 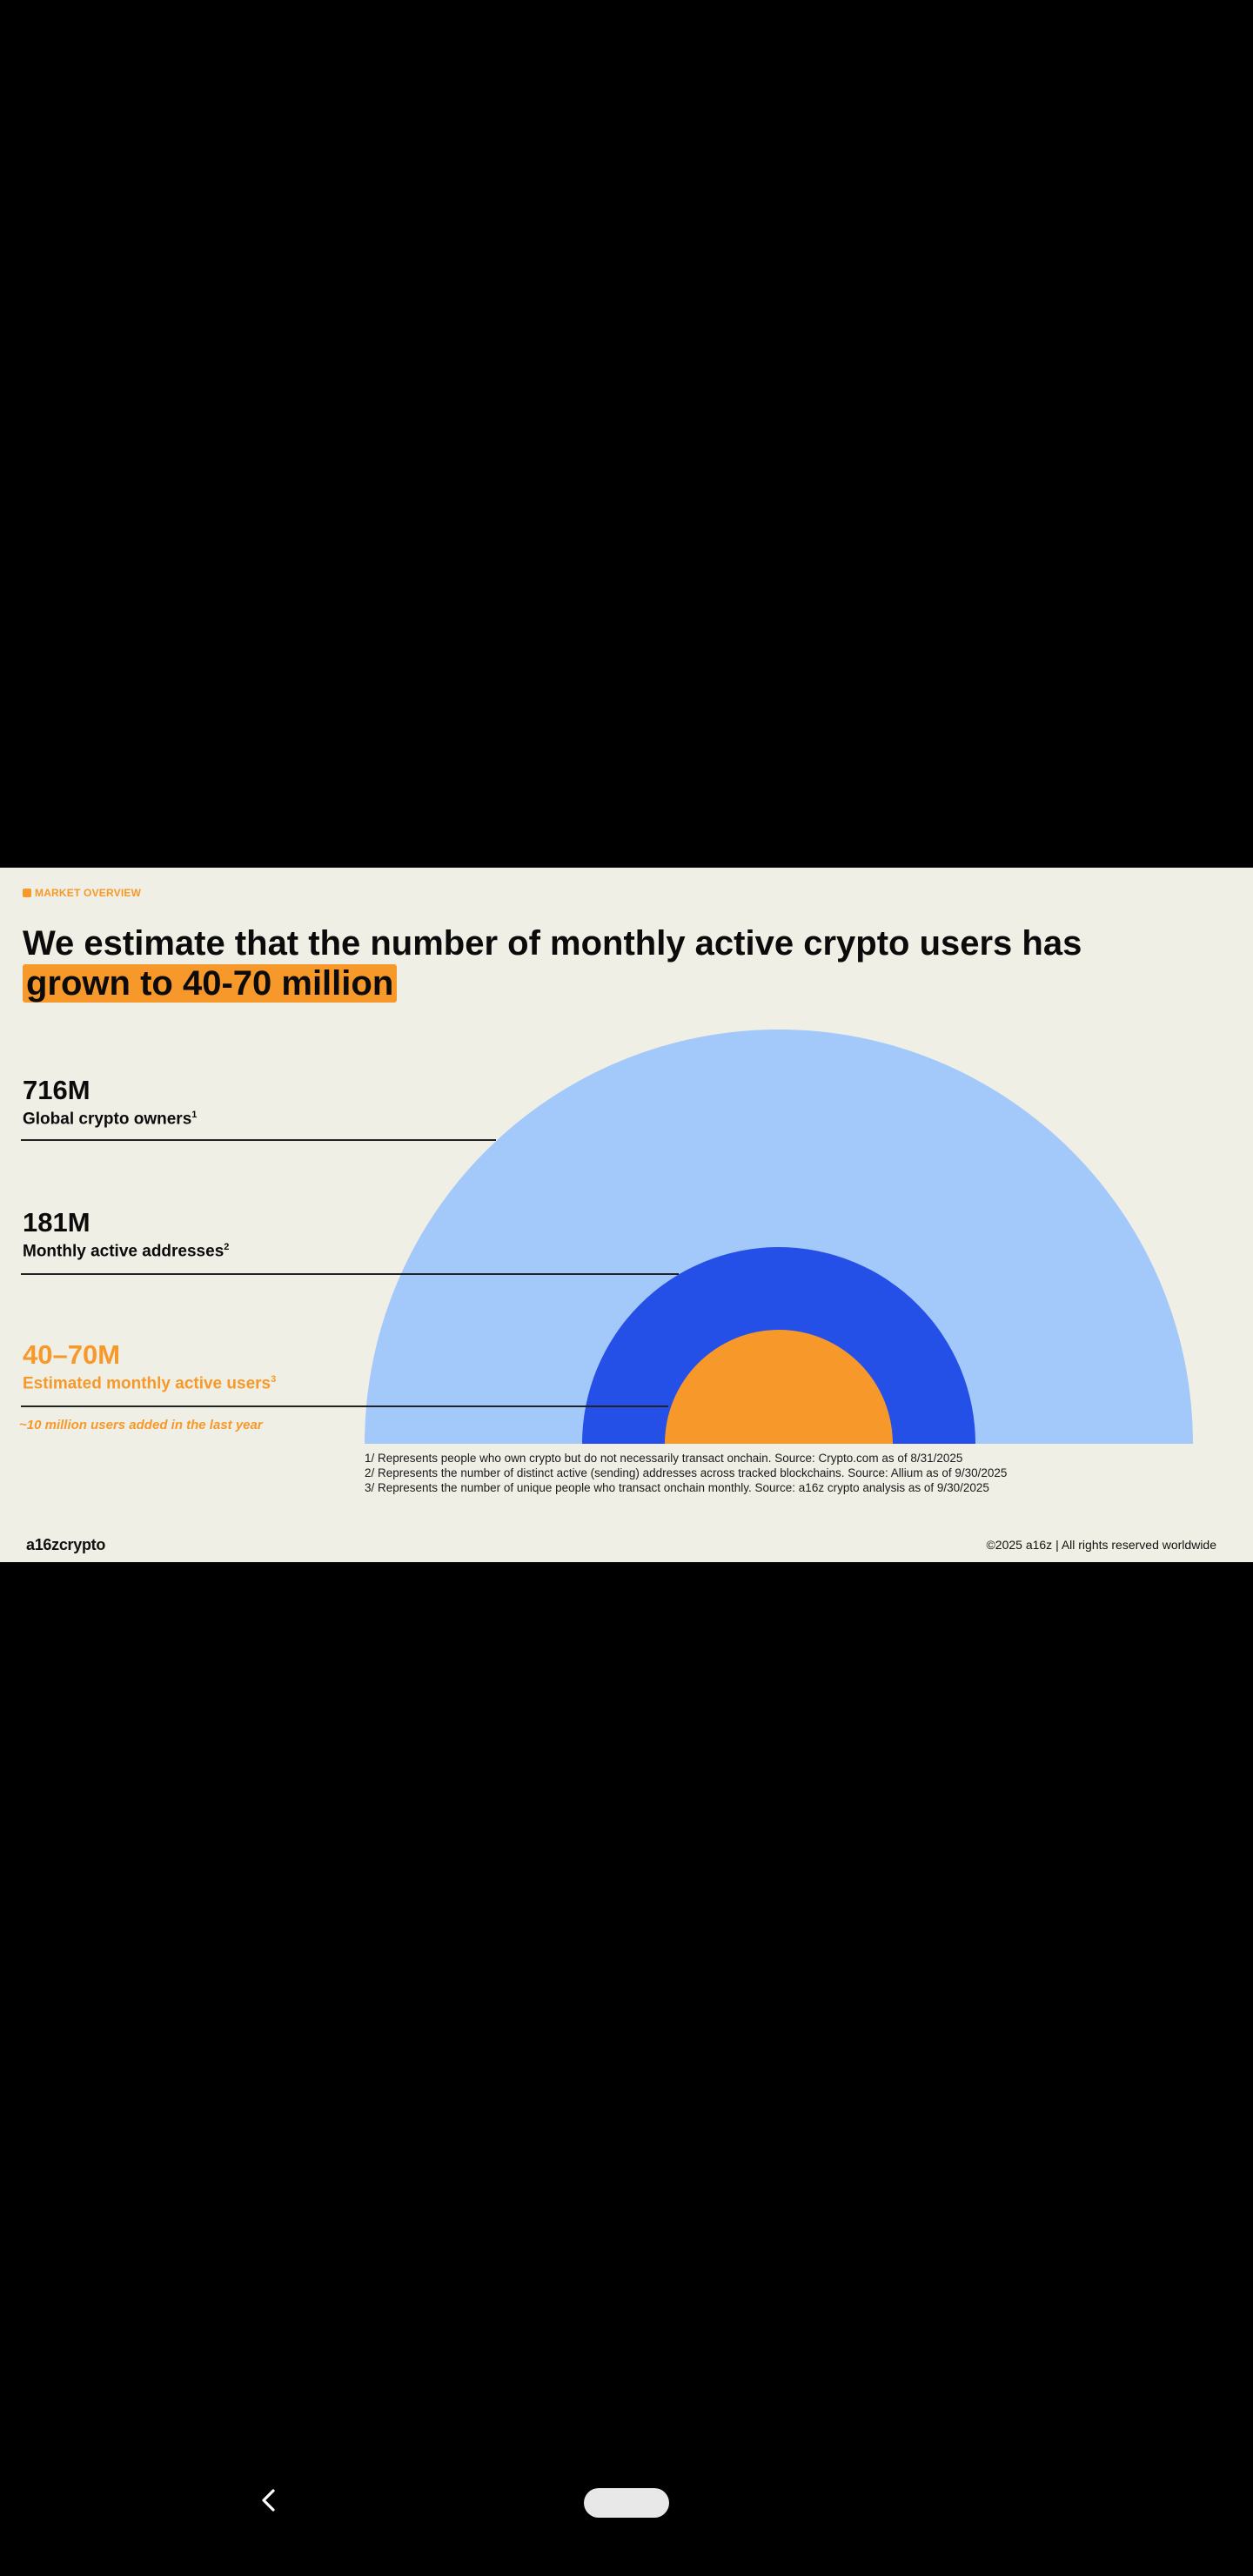 What do you see at coordinates (269, 2500) in the screenshot?
I see `chevron-left-icon` at bounding box center [269, 2500].